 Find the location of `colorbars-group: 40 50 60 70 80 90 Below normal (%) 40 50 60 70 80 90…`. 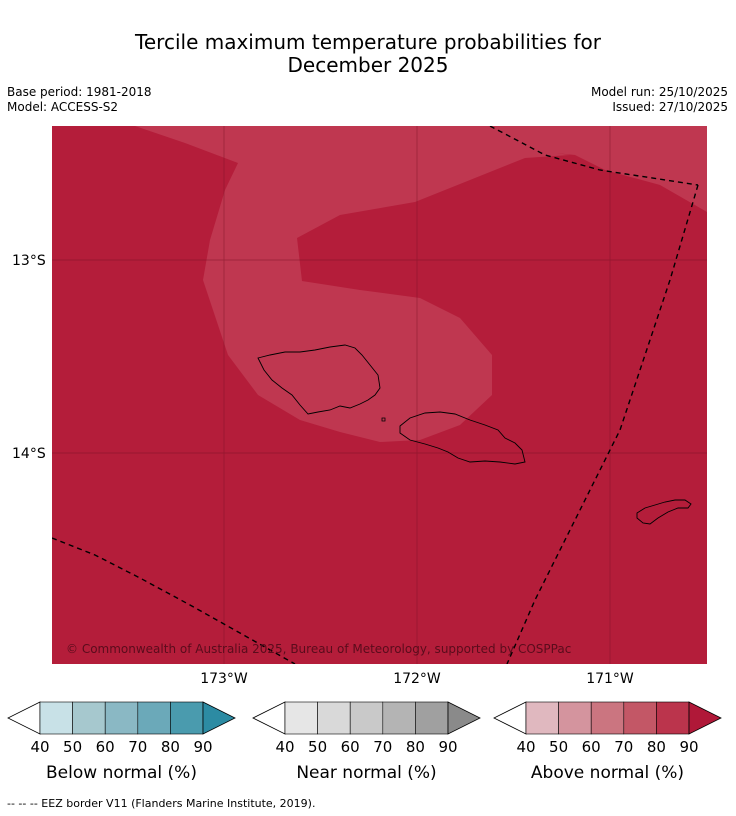

colorbars-group: 40 50 60 70 80 90 Below normal (%) 40 50 60 70 80 90… is located at coordinates (364, 742).